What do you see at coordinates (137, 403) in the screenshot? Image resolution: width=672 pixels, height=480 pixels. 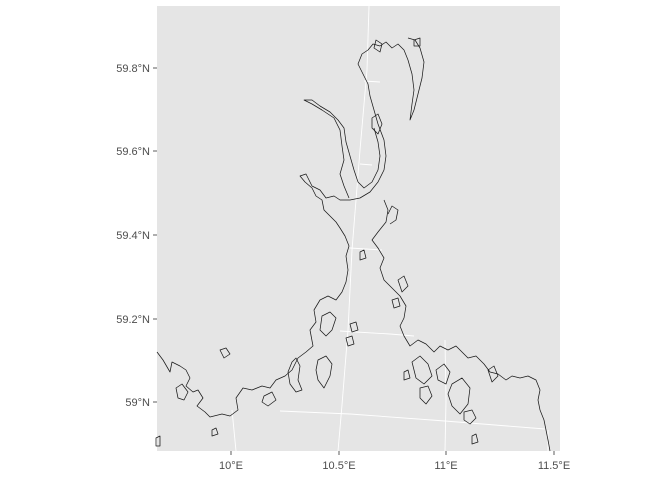 I see `y-tick-label: 59°N` at bounding box center [137, 403].